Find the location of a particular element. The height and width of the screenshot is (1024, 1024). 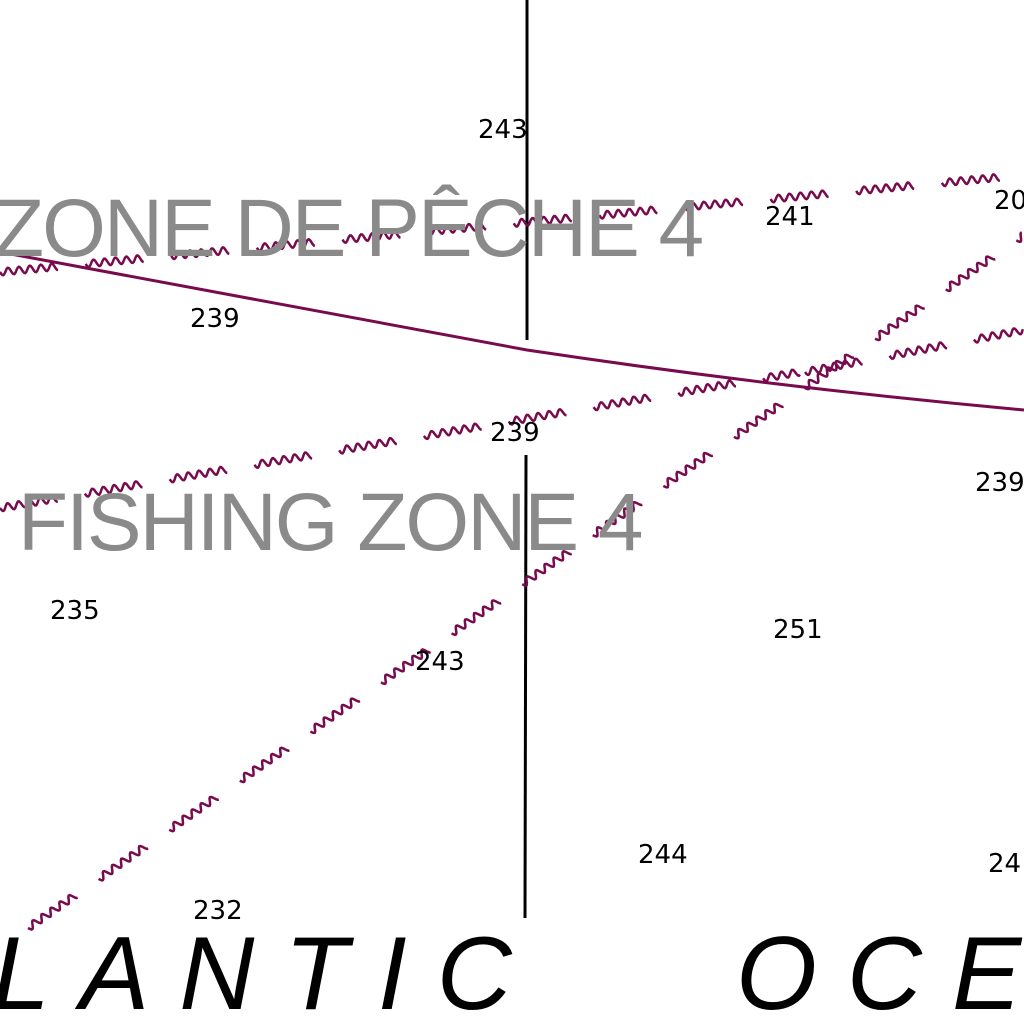

sounding-244: 244 is located at coordinates (663, 855).